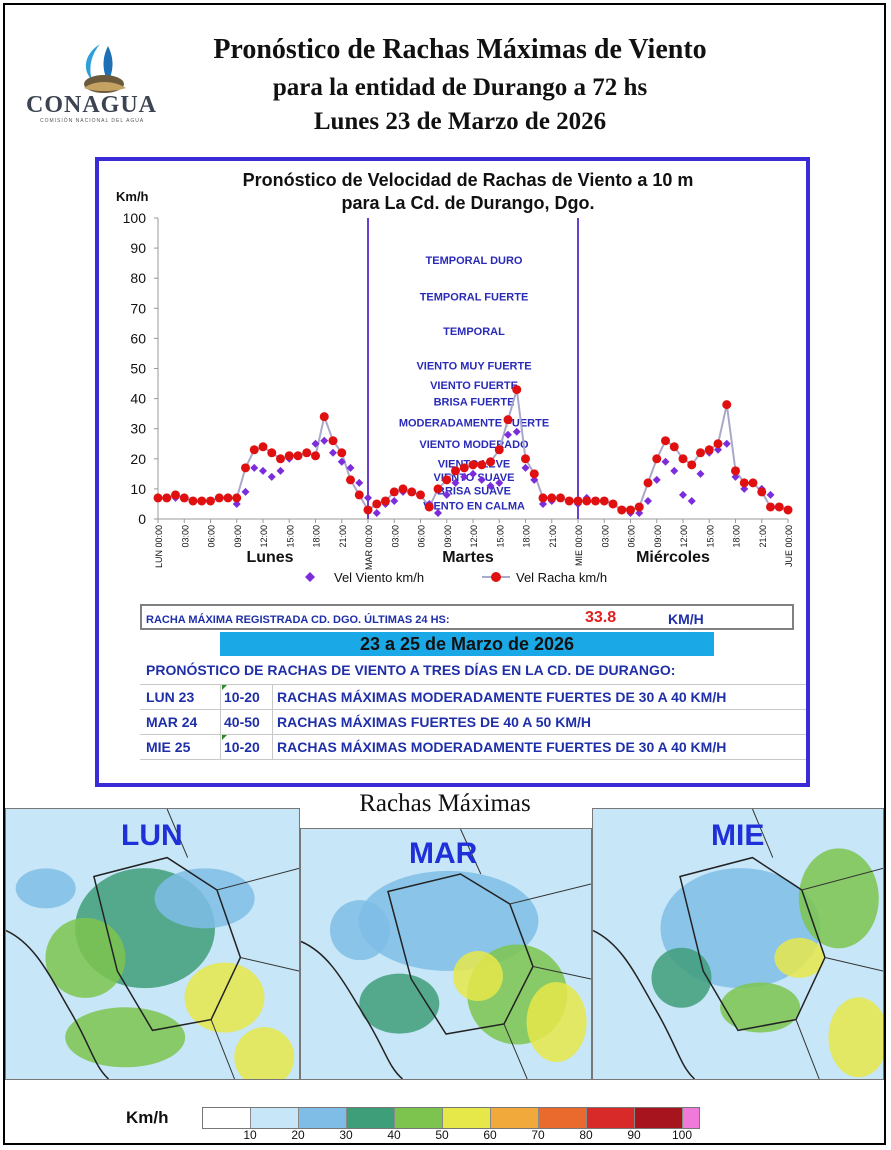  I want to click on y-tick-label: 80, so click(138, 278).